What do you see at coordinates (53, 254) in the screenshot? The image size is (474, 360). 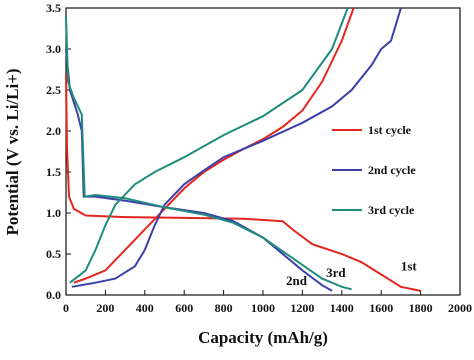 I see `y-tick-label: 0.5` at bounding box center [53, 254].